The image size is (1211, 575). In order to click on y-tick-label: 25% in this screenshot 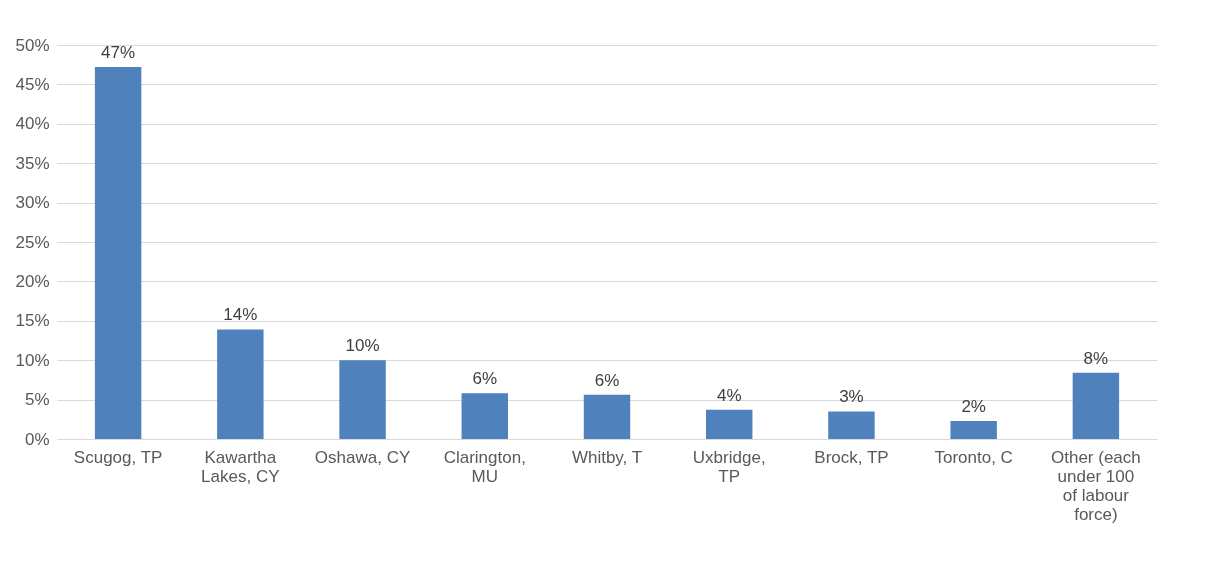, I will do `click(32, 242)`.